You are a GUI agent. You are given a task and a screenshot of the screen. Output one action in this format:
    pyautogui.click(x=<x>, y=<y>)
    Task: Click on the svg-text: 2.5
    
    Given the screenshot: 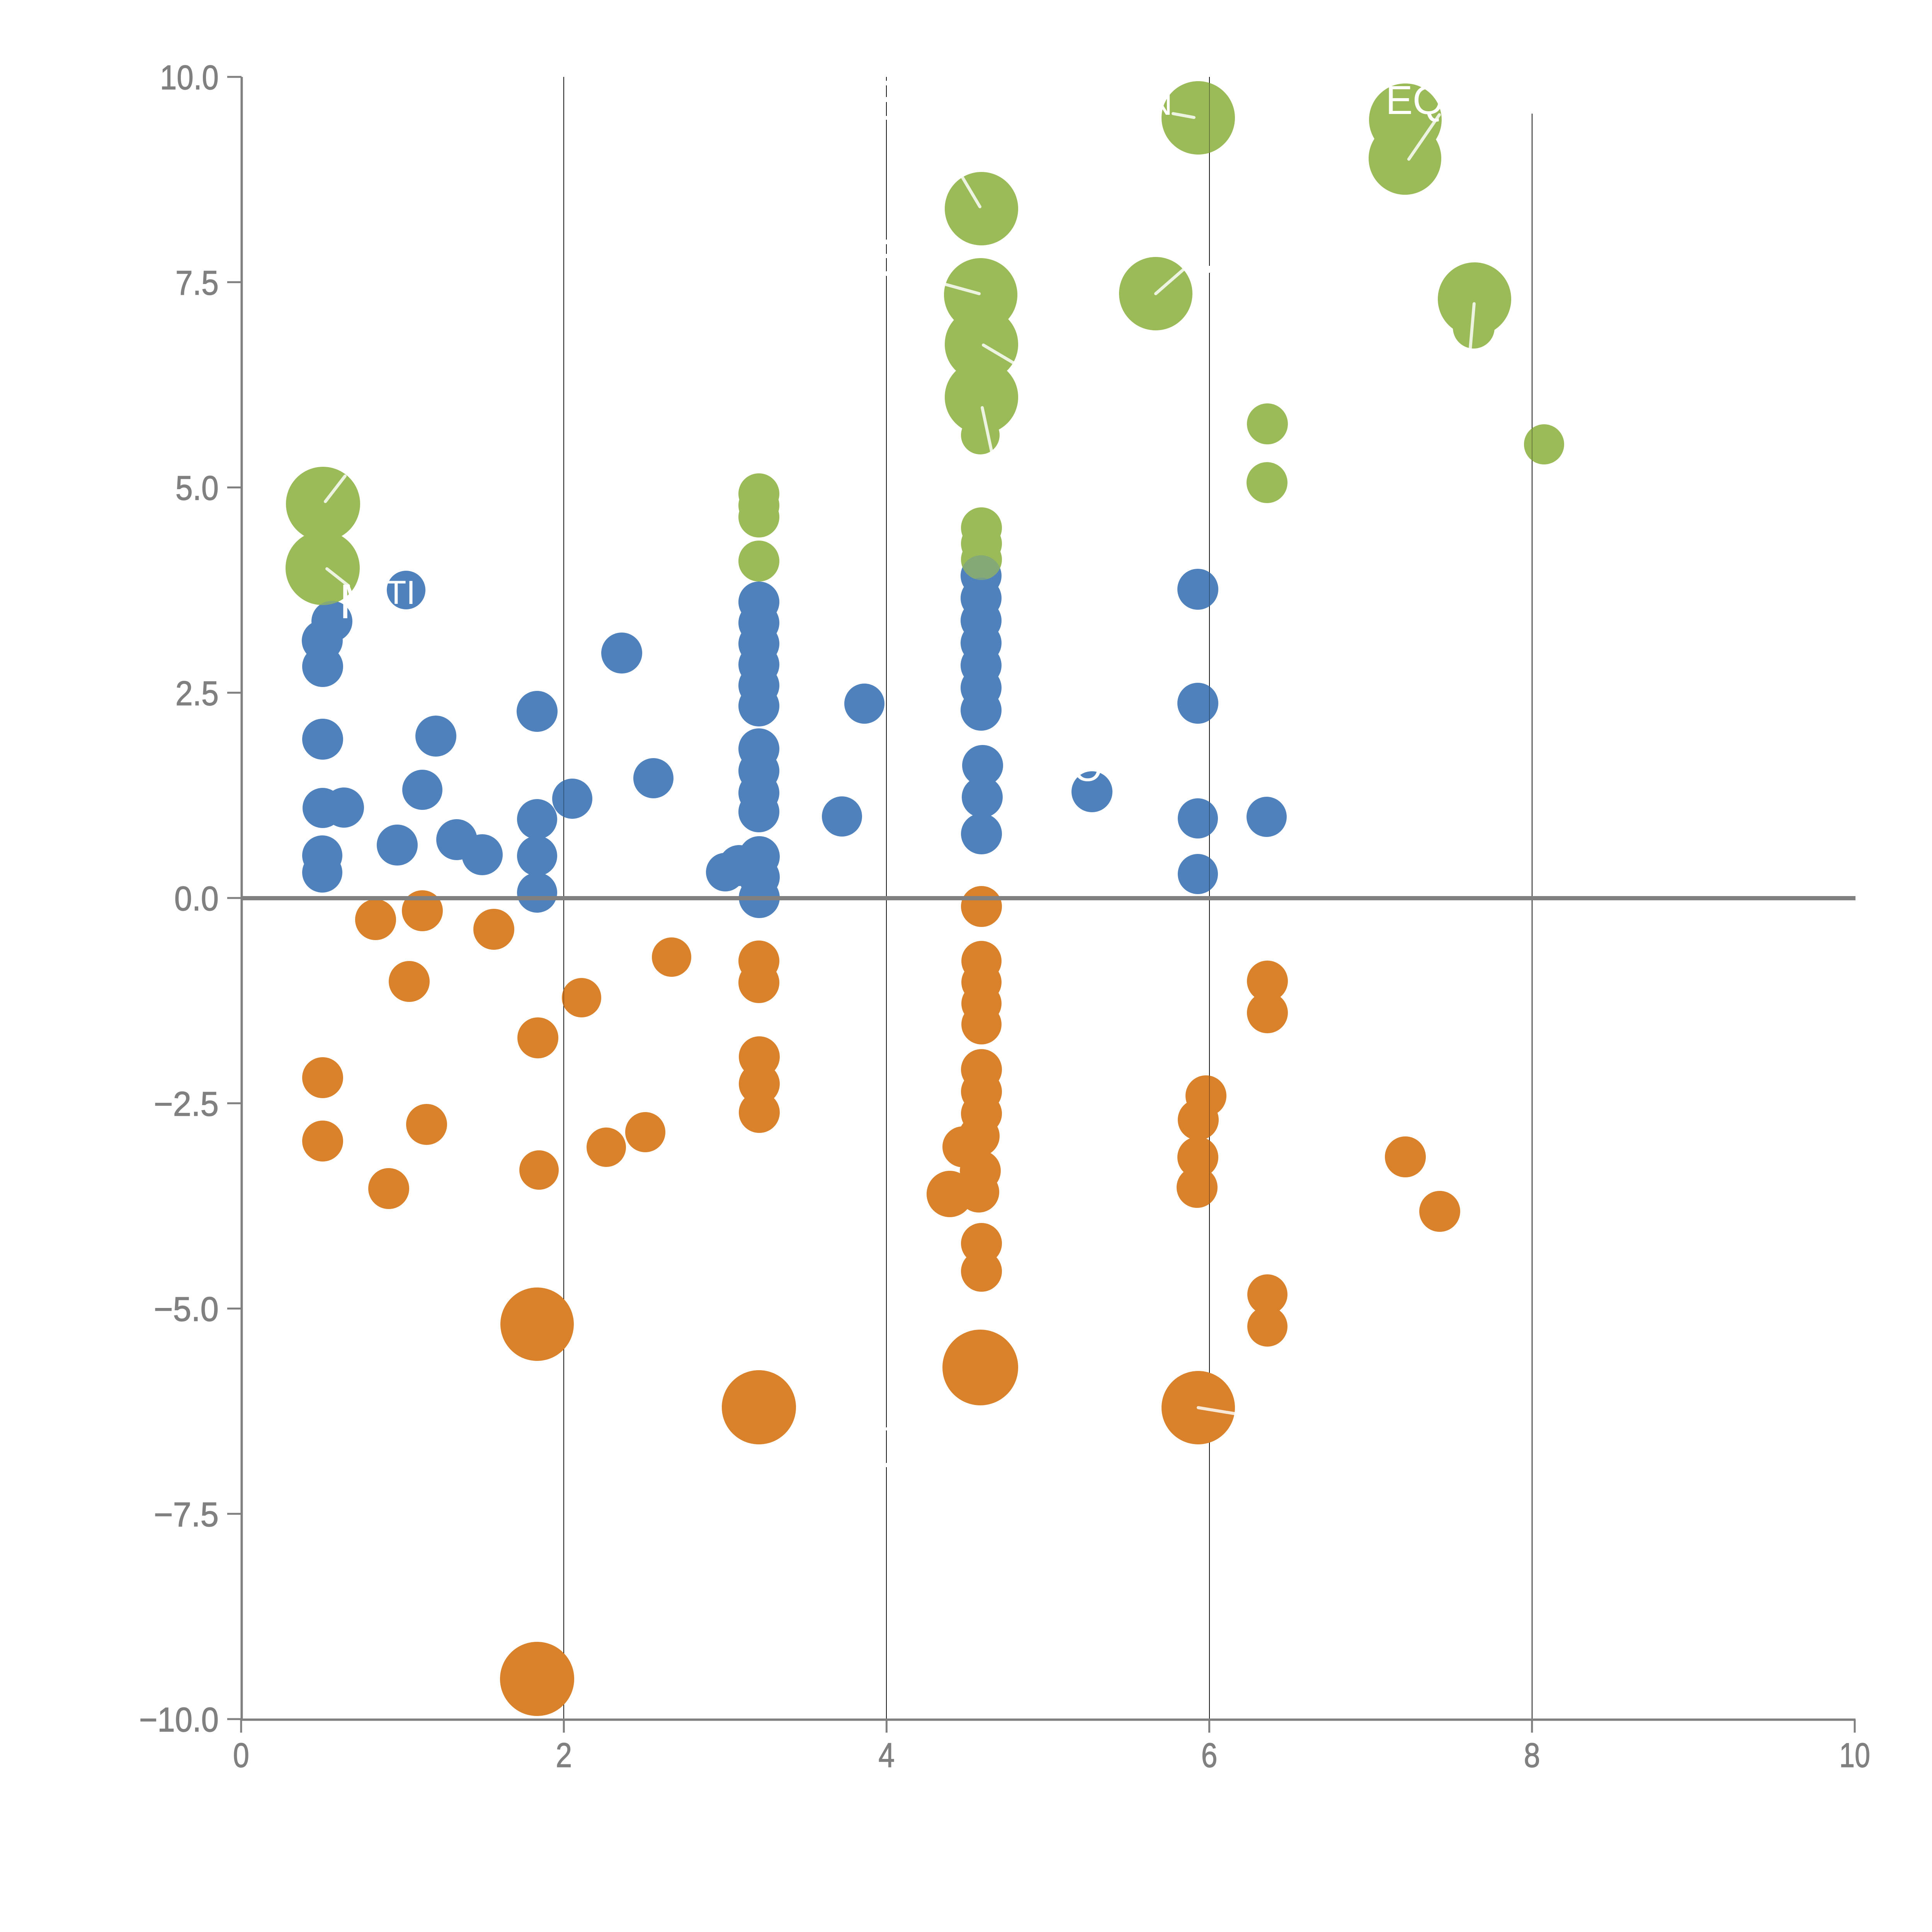 What is the action you would take?
    pyautogui.click(x=197, y=694)
    